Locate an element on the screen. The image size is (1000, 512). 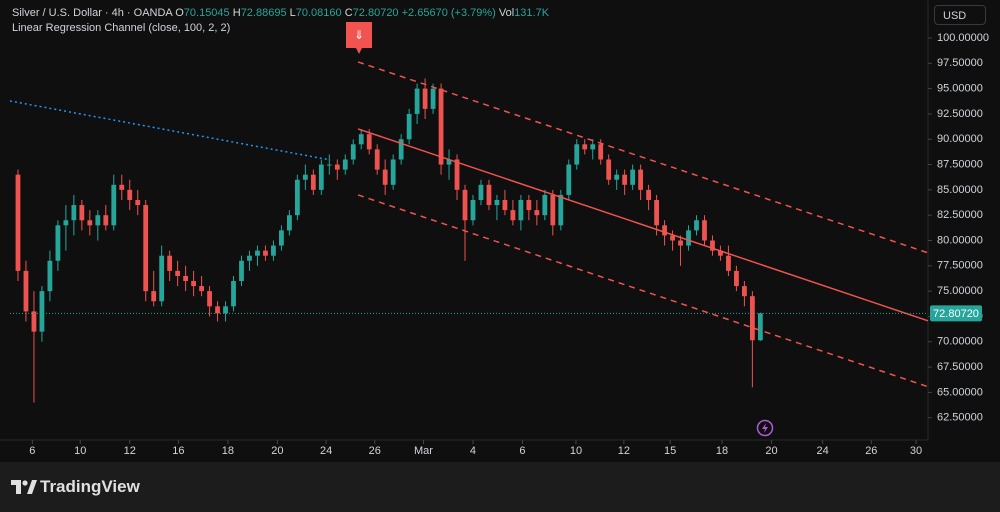
ohlc-key: L is located at coordinates (292, 13).